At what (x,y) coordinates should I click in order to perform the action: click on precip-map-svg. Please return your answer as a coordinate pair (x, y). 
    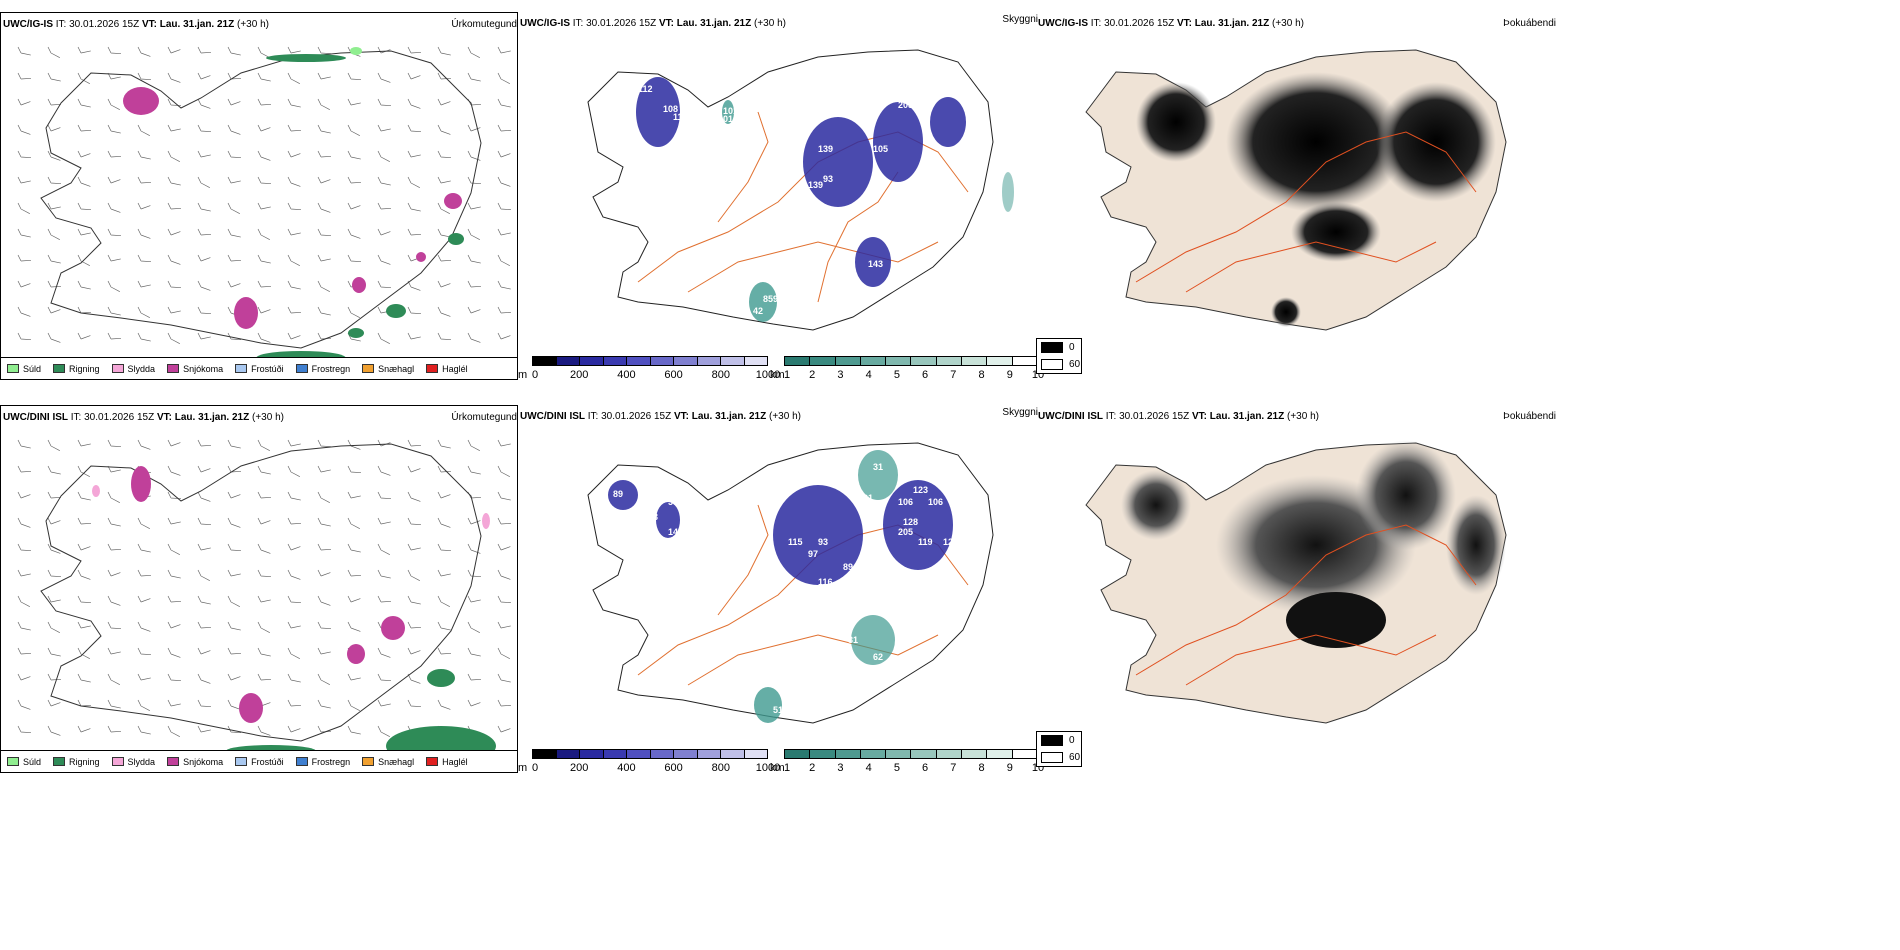
    Looking at the image, I should click on (264, 205).